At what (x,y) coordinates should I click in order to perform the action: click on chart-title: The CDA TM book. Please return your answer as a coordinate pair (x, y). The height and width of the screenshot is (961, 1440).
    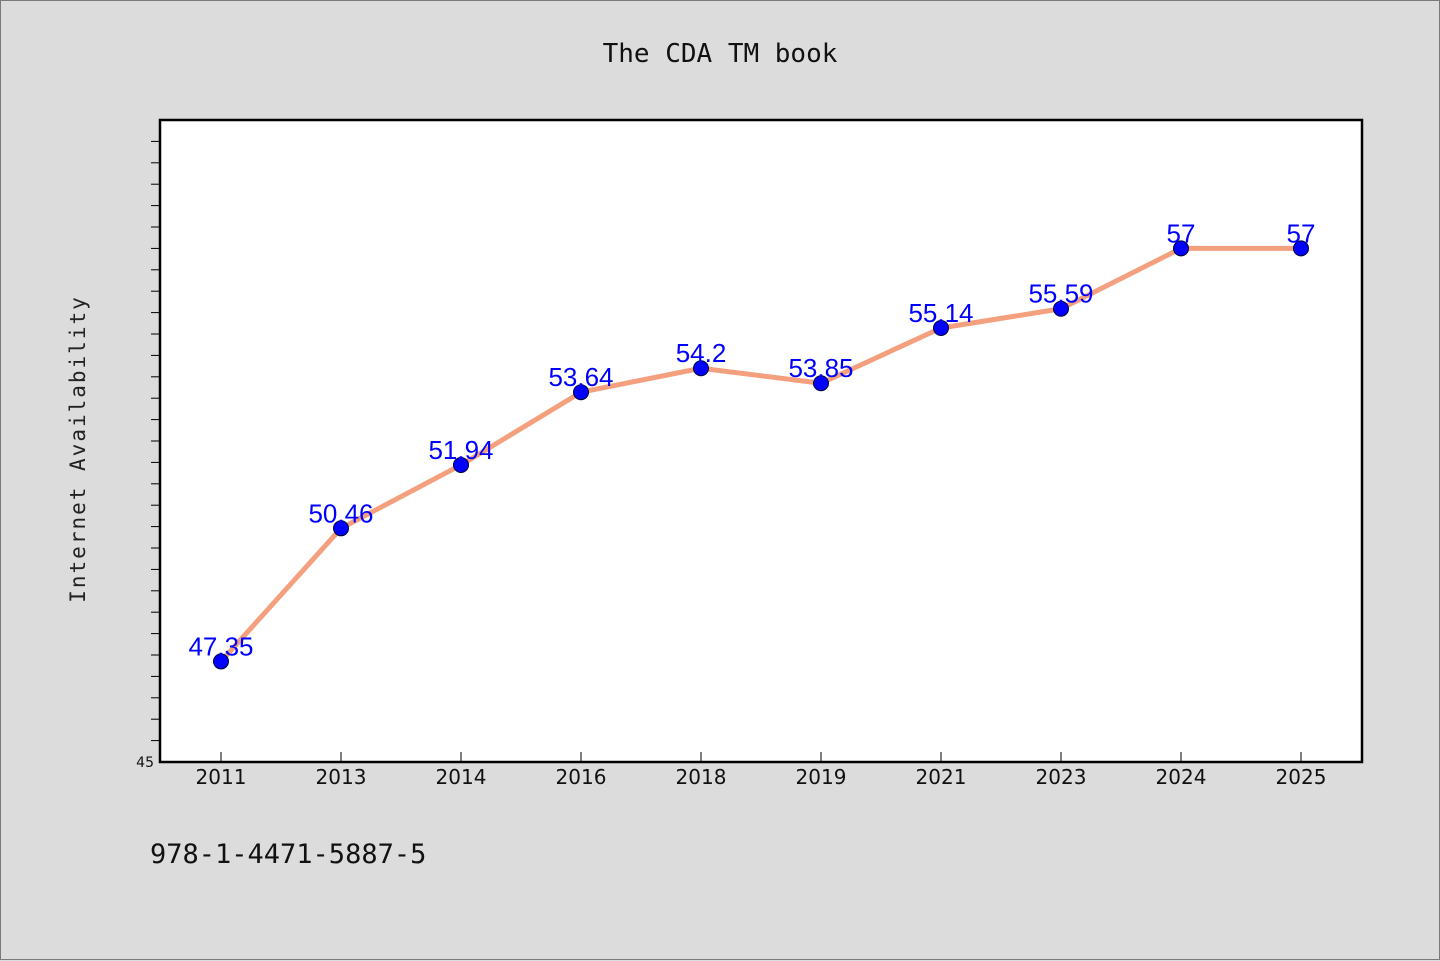
    Looking at the image, I should click on (720, 54).